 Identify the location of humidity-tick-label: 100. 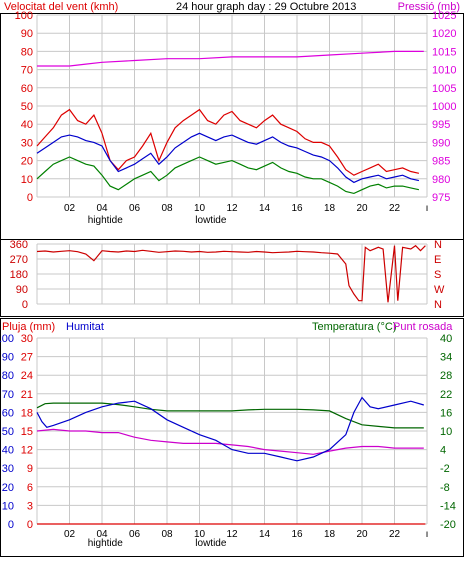
(7, 339).